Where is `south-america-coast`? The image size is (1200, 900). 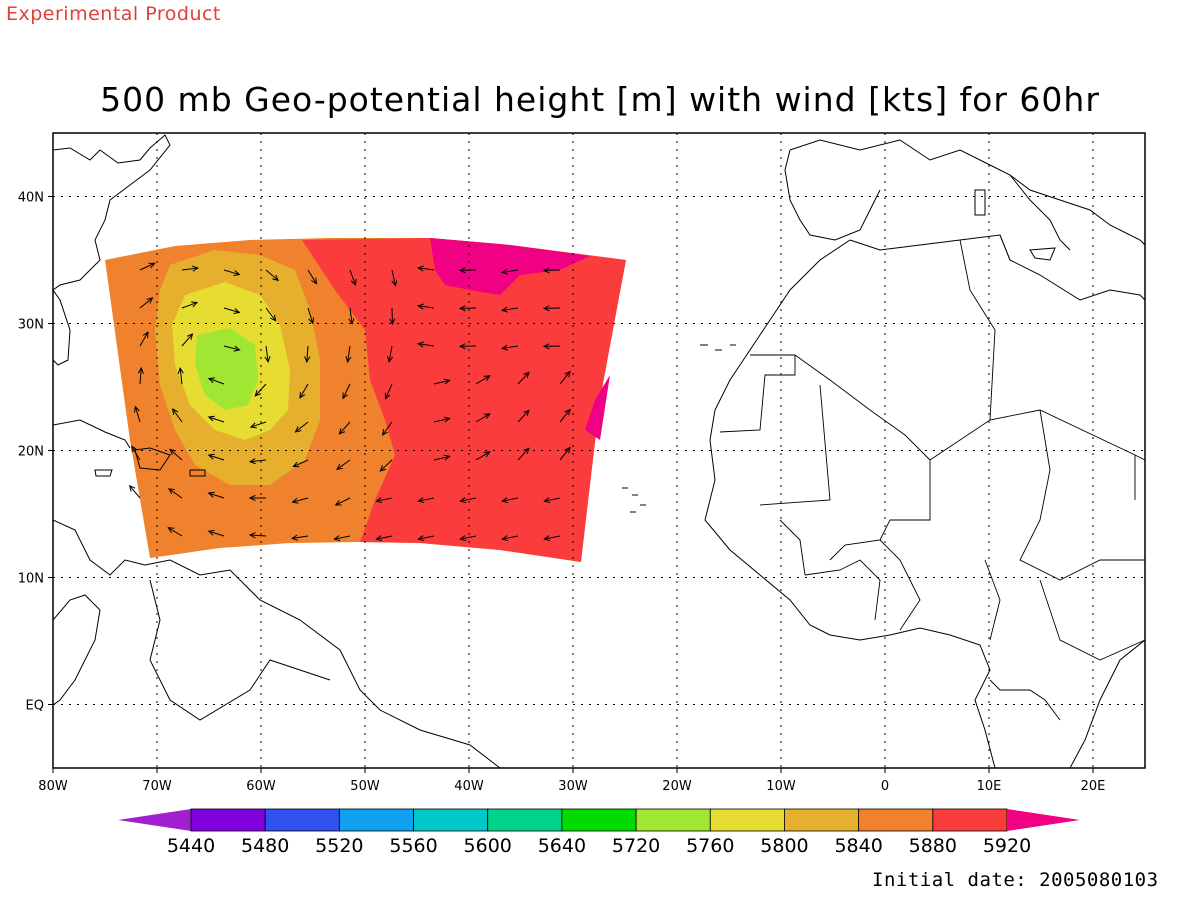 south-america-coast is located at coordinates (322, 663).